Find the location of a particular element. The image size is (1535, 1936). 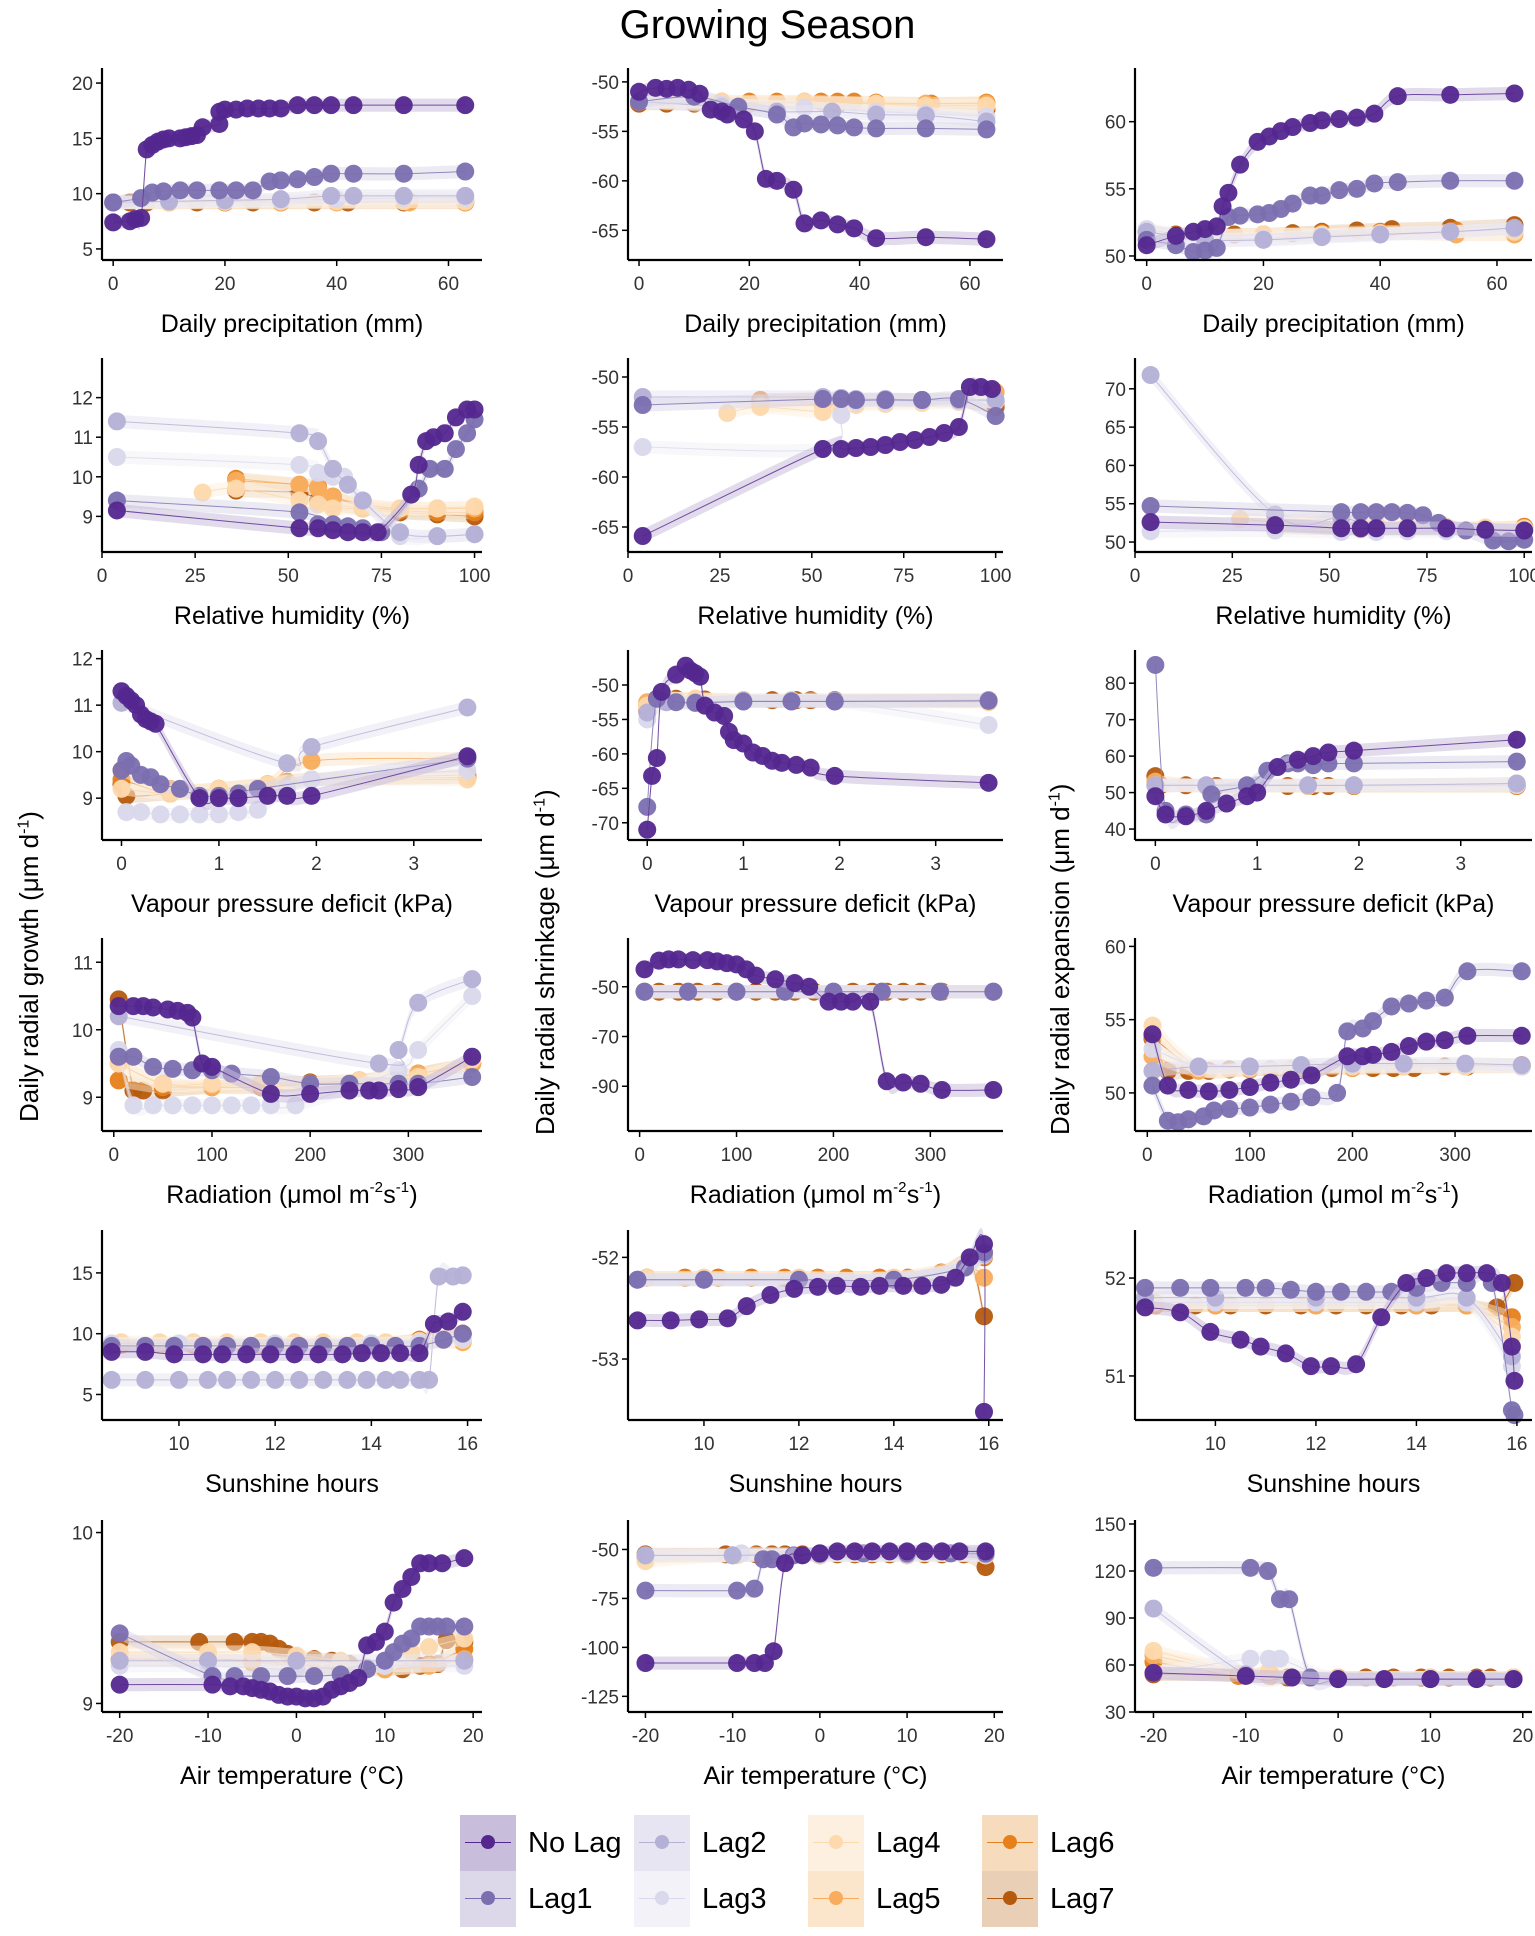

legend-item-lag6: Lag6 is located at coordinates (1048, 1843).